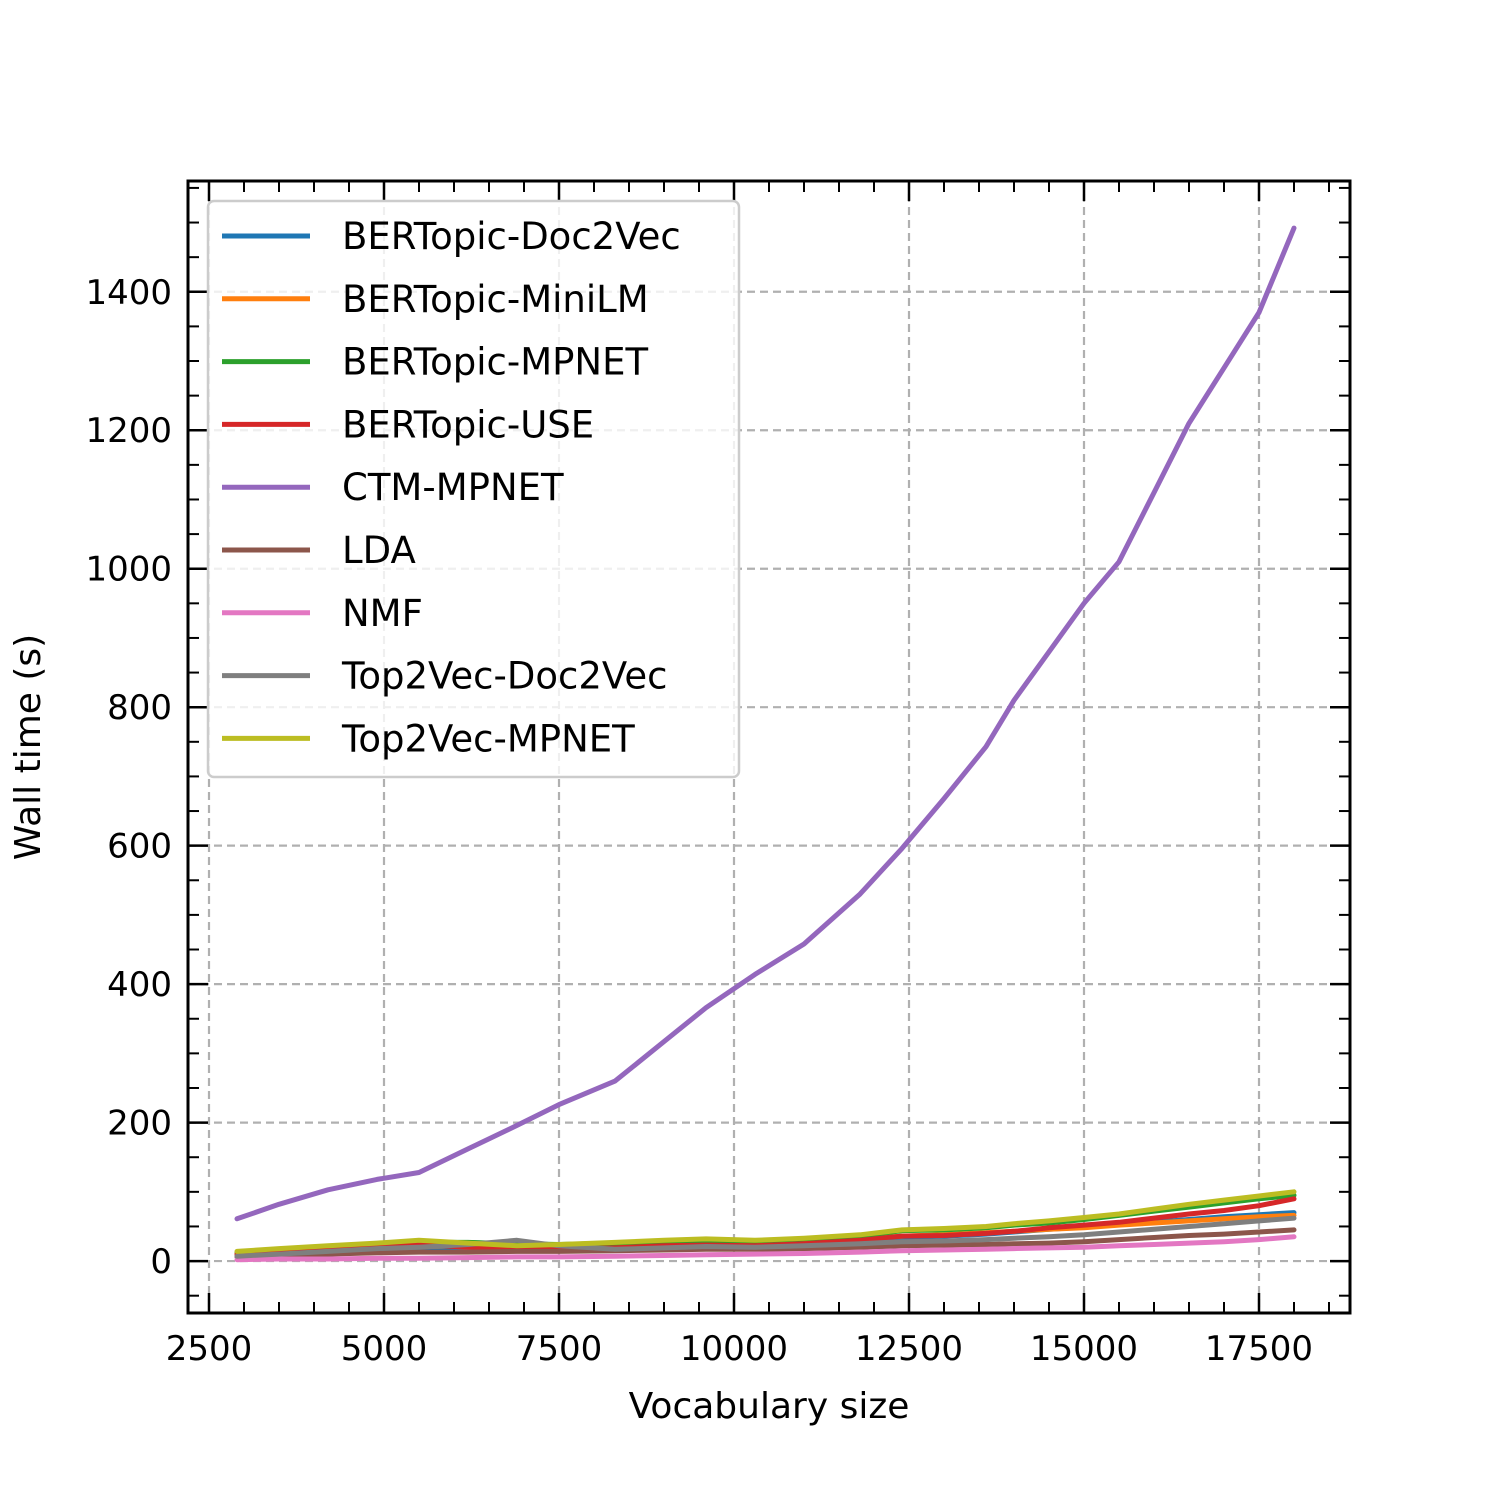 The width and height of the screenshot is (1500, 1500). What do you see at coordinates (379, 550) in the screenshot?
I see `legend-label: LDA` at bounding box center [379, 550].